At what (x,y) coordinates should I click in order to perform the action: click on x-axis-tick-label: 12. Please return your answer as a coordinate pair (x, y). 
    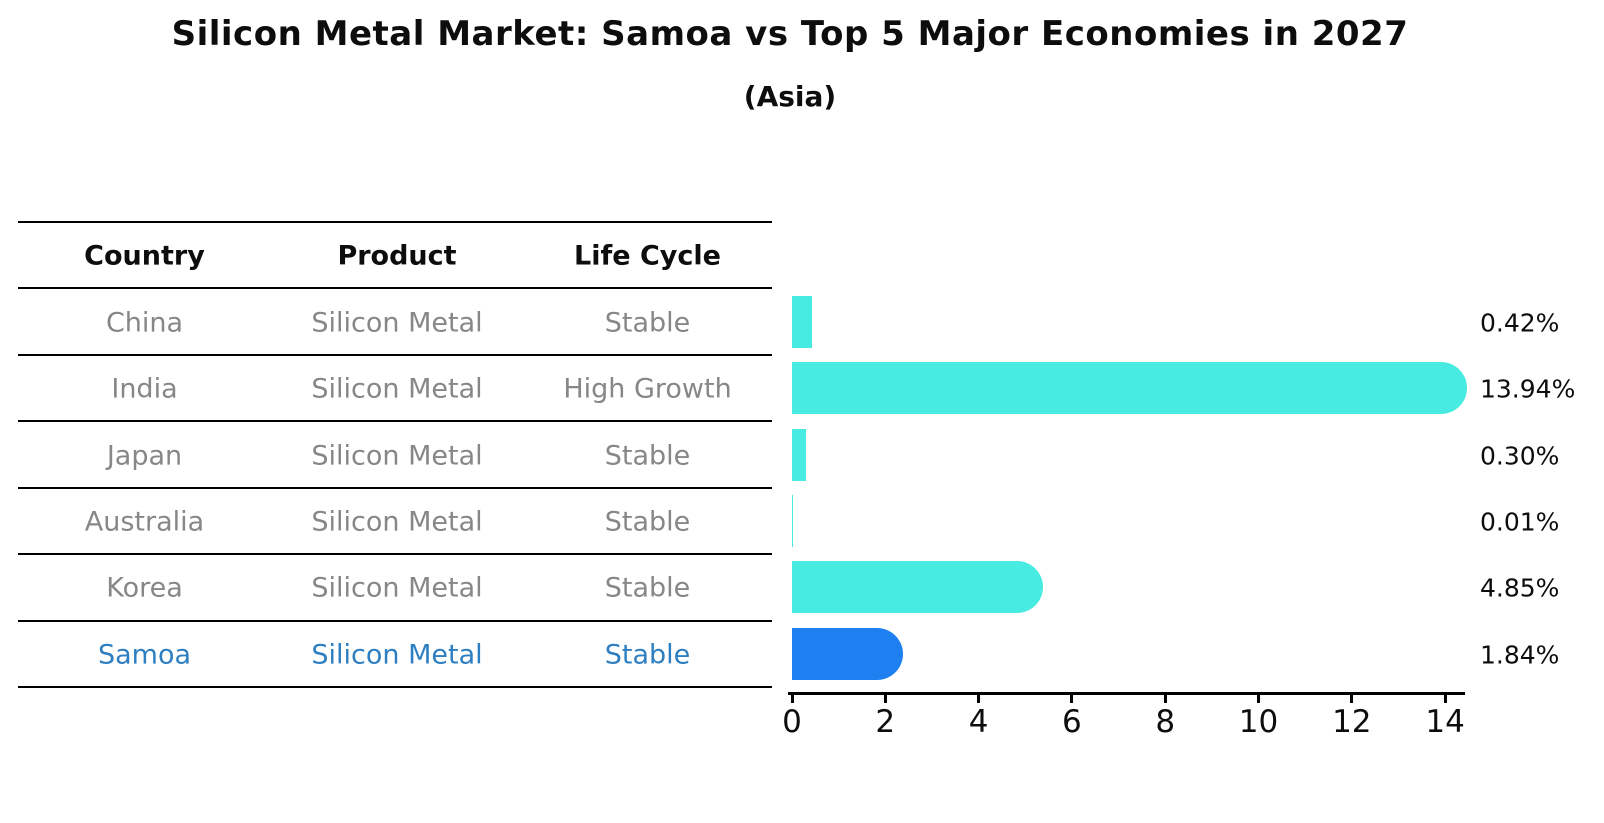
    Looking at the image, I should click on (1352, 722).